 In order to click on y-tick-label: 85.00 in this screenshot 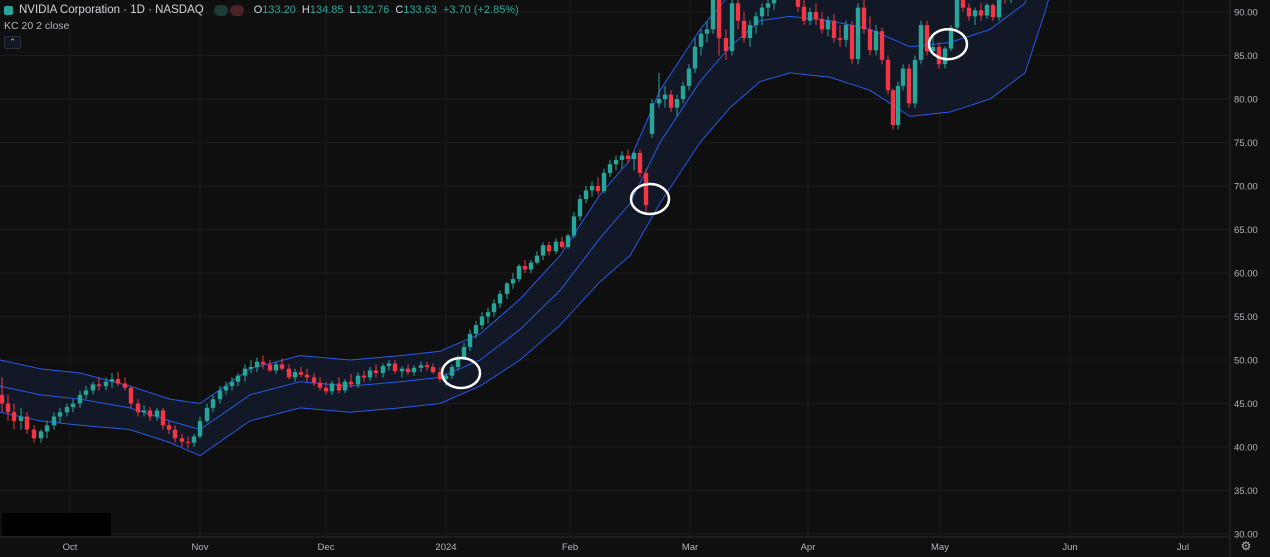, I will do `click(1246, 56)`.